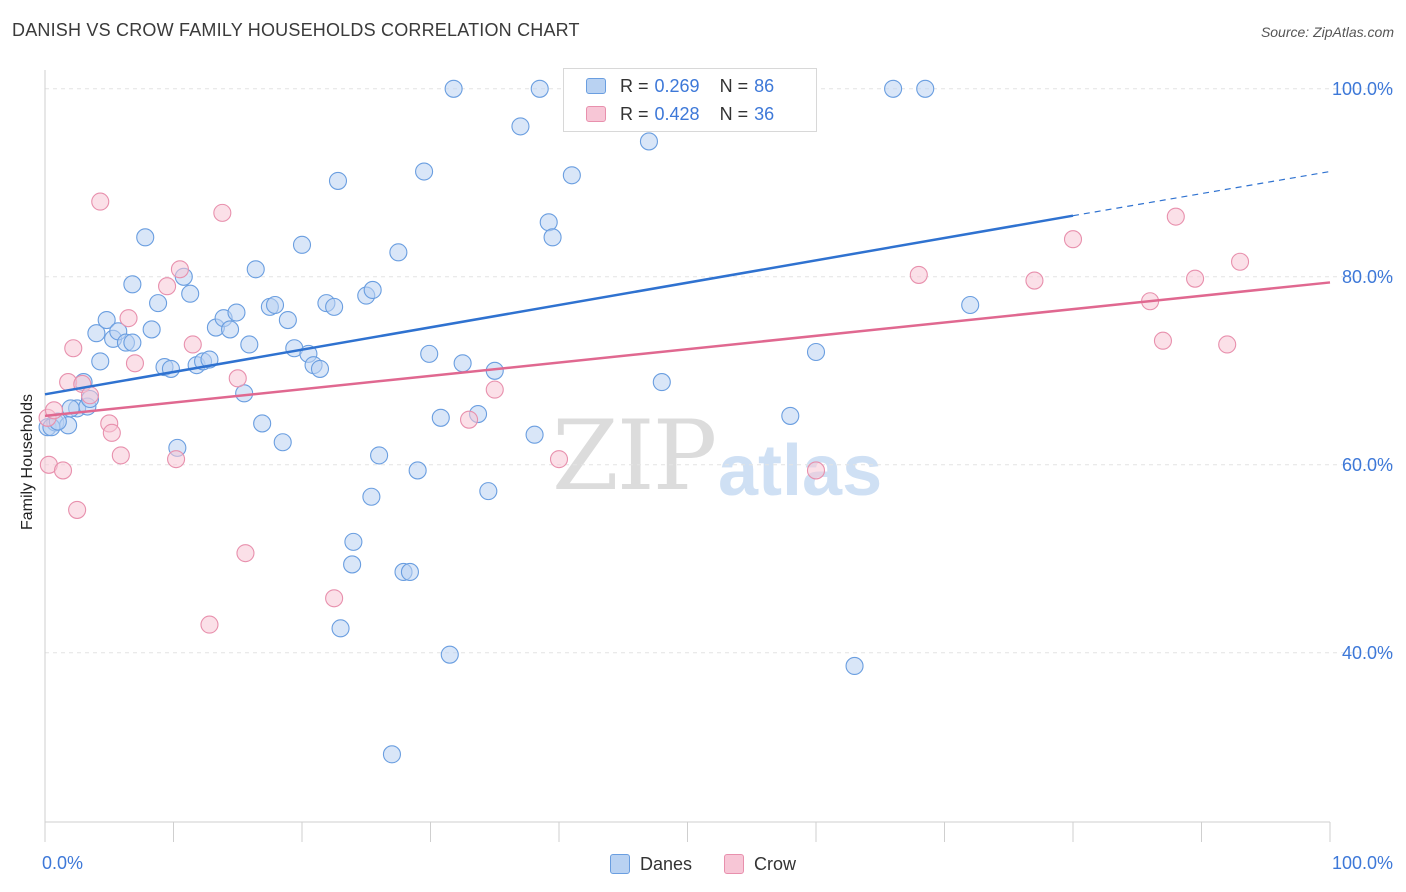  I want to click on source-credit: Source: ZipAtlas.com, so click(1327, 32).